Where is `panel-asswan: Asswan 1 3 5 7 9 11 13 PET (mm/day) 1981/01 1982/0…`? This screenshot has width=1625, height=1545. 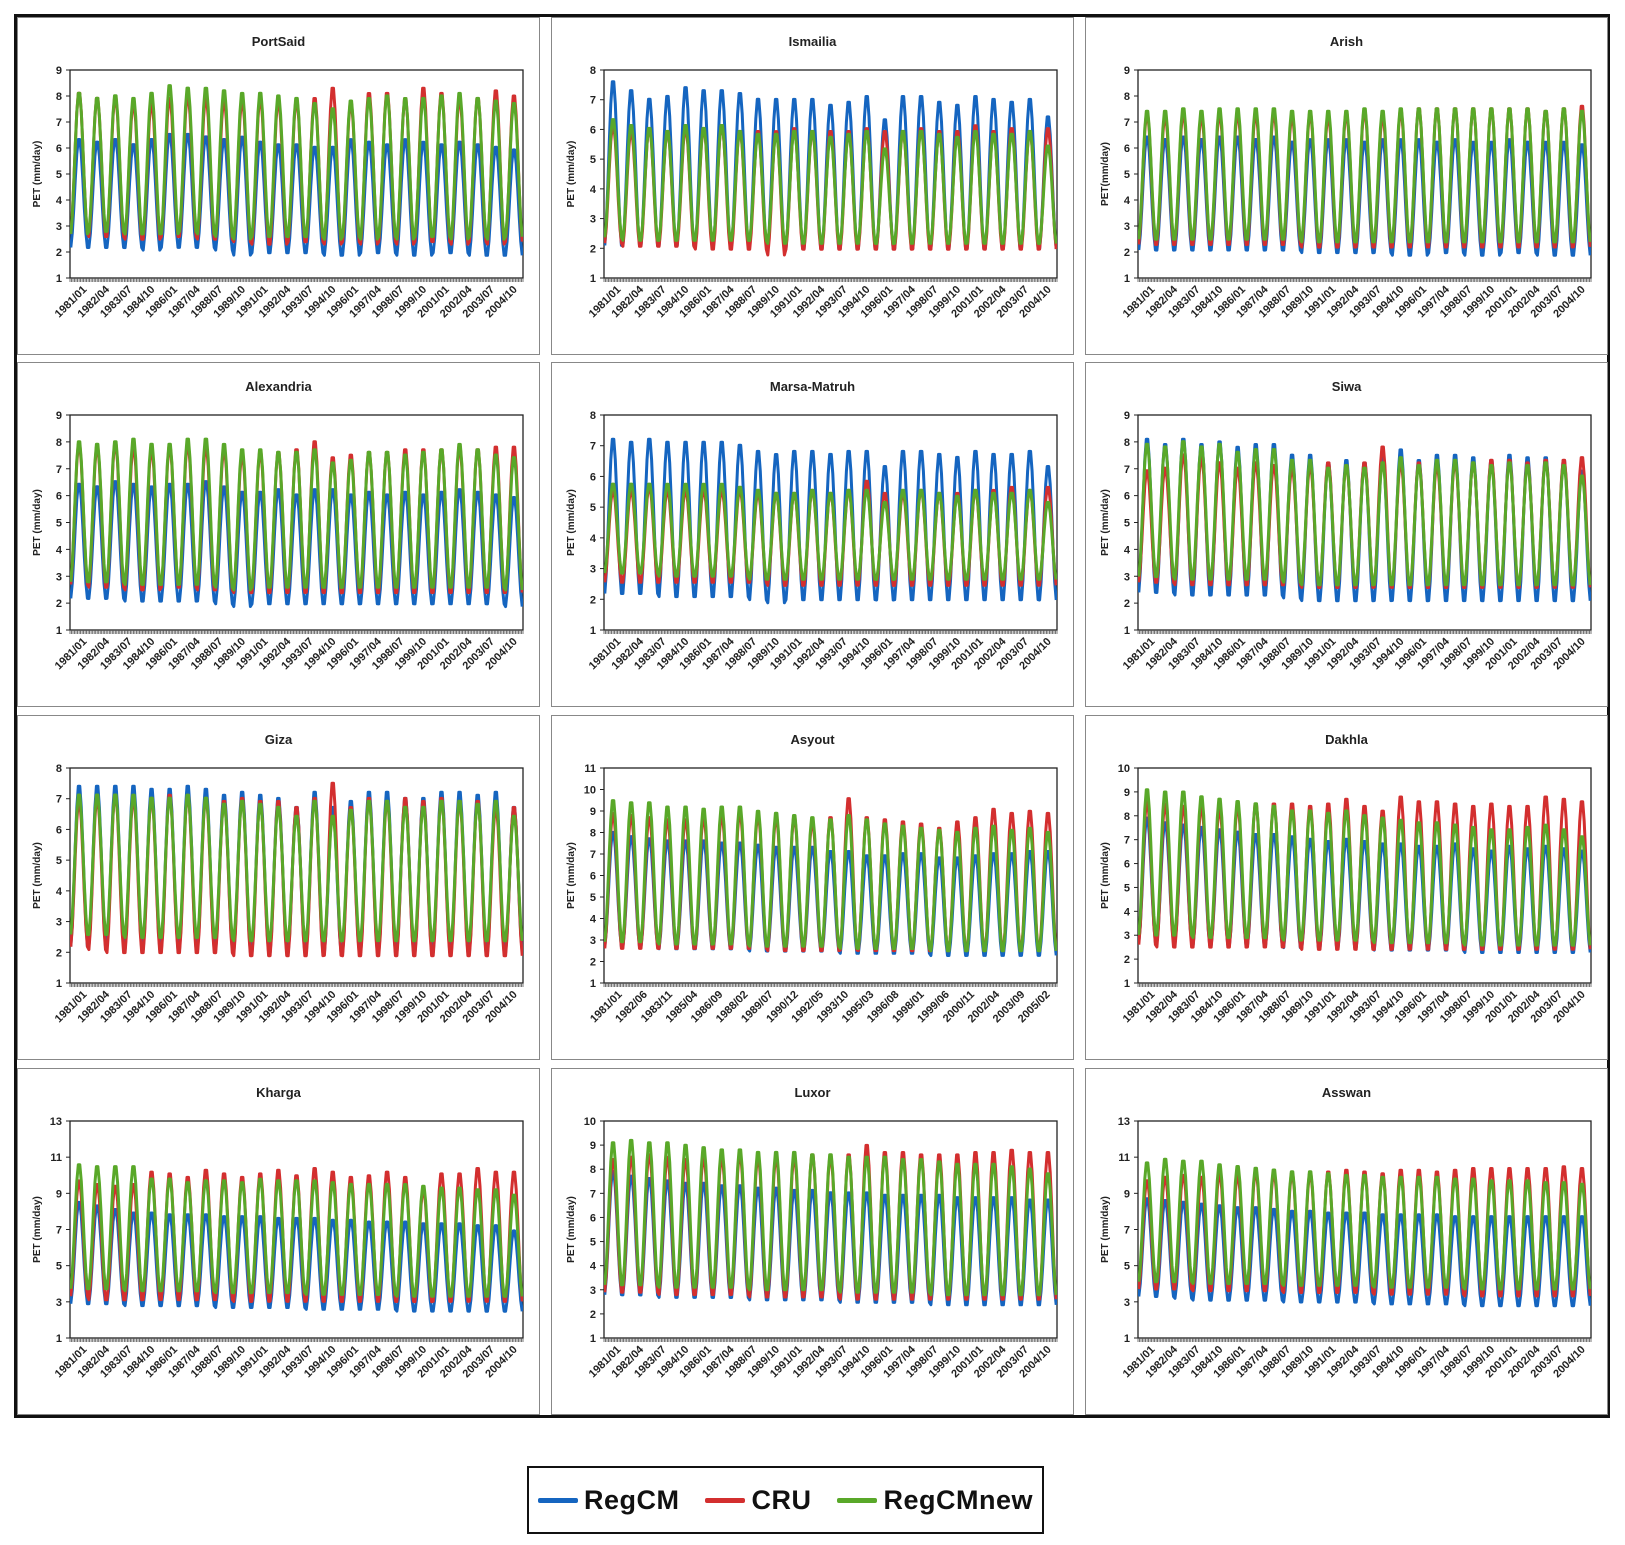 panel-asswan: Asswan 1 3 5 7 9 11 13 PET (mm/day) 1981/01 1982/0… is located at coordinates (1346, 1241).